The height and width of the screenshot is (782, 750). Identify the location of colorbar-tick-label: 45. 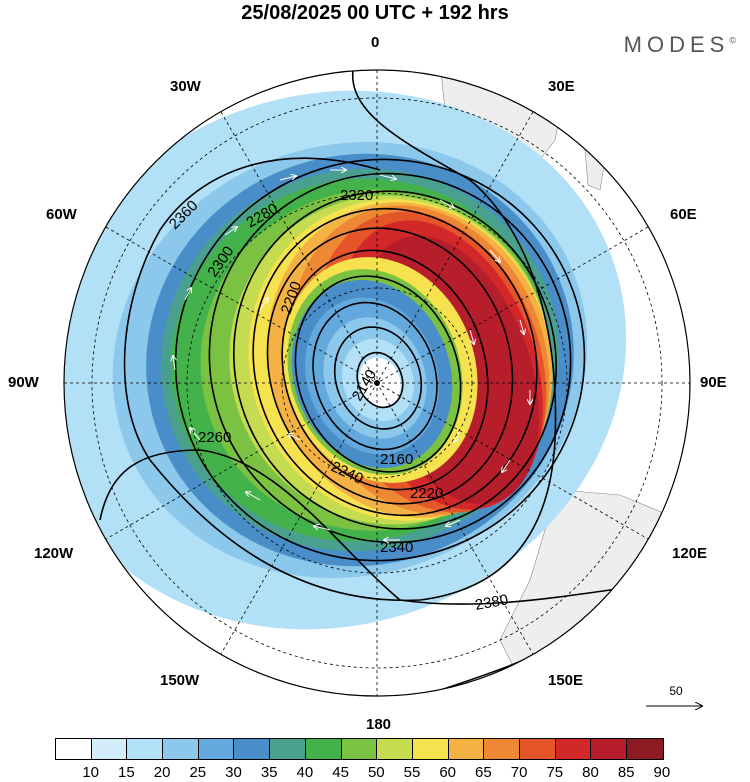
(340, 772).